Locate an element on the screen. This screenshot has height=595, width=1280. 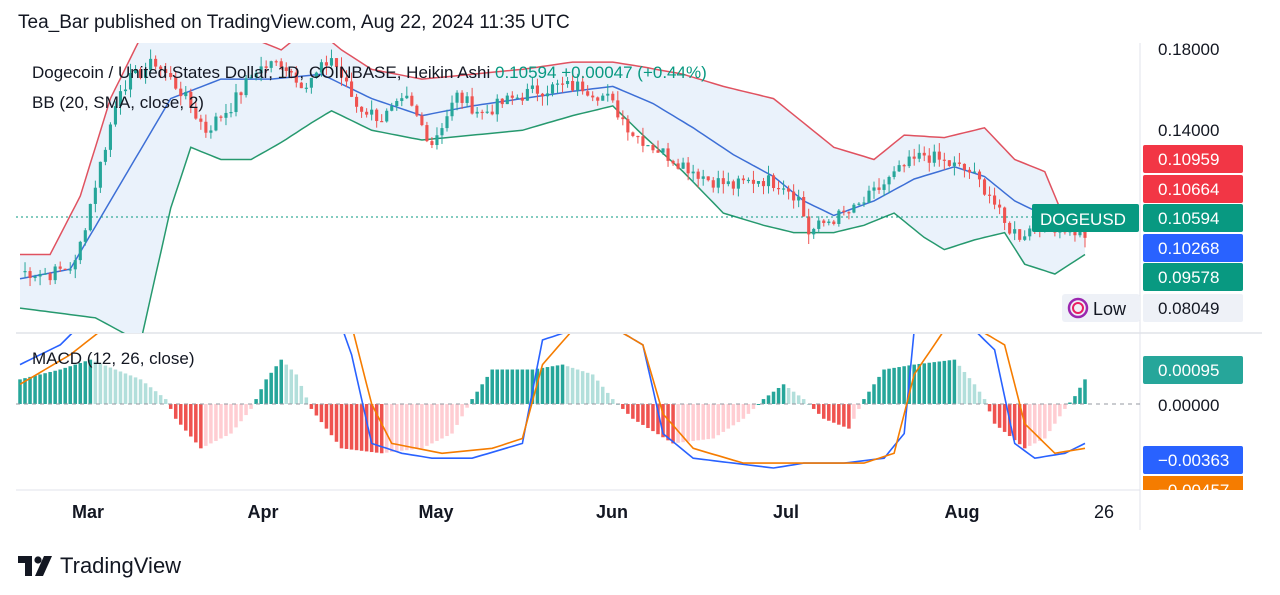
macd-axis-label-text: −0.00363 is located at coordinates (1193, 460).